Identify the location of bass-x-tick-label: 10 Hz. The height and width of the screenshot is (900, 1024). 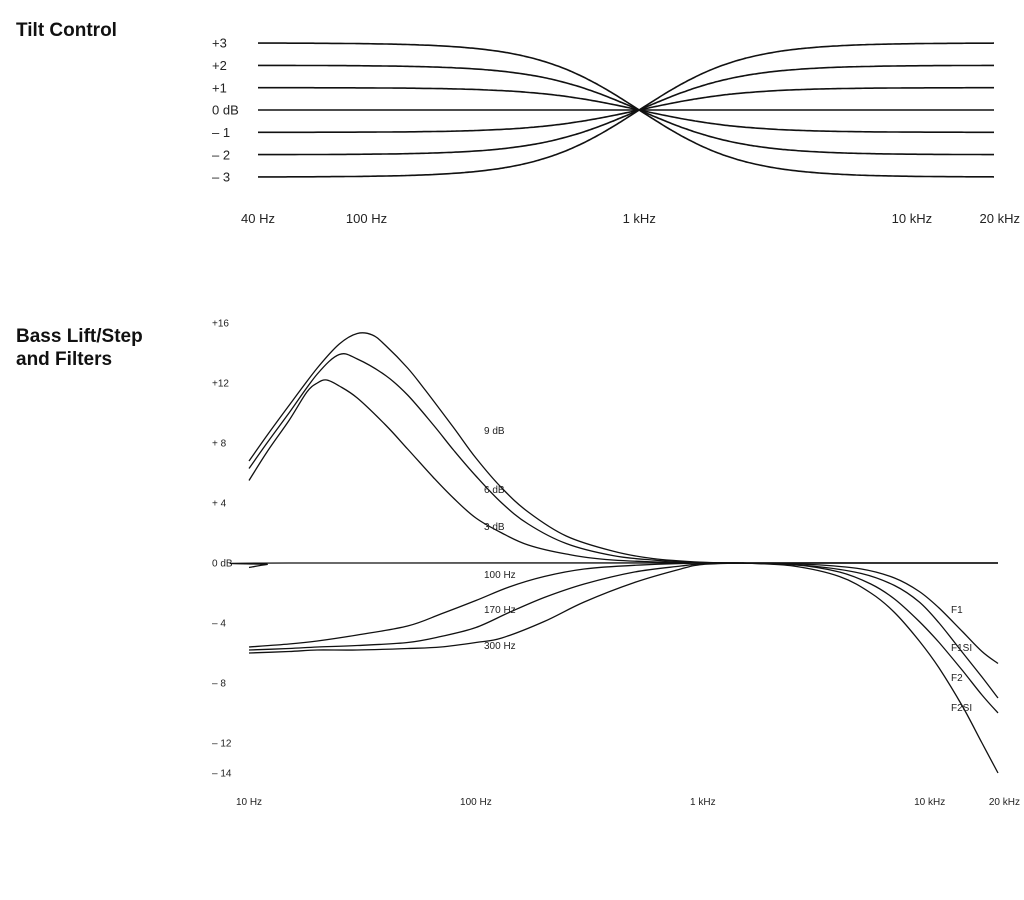
(249, 802).